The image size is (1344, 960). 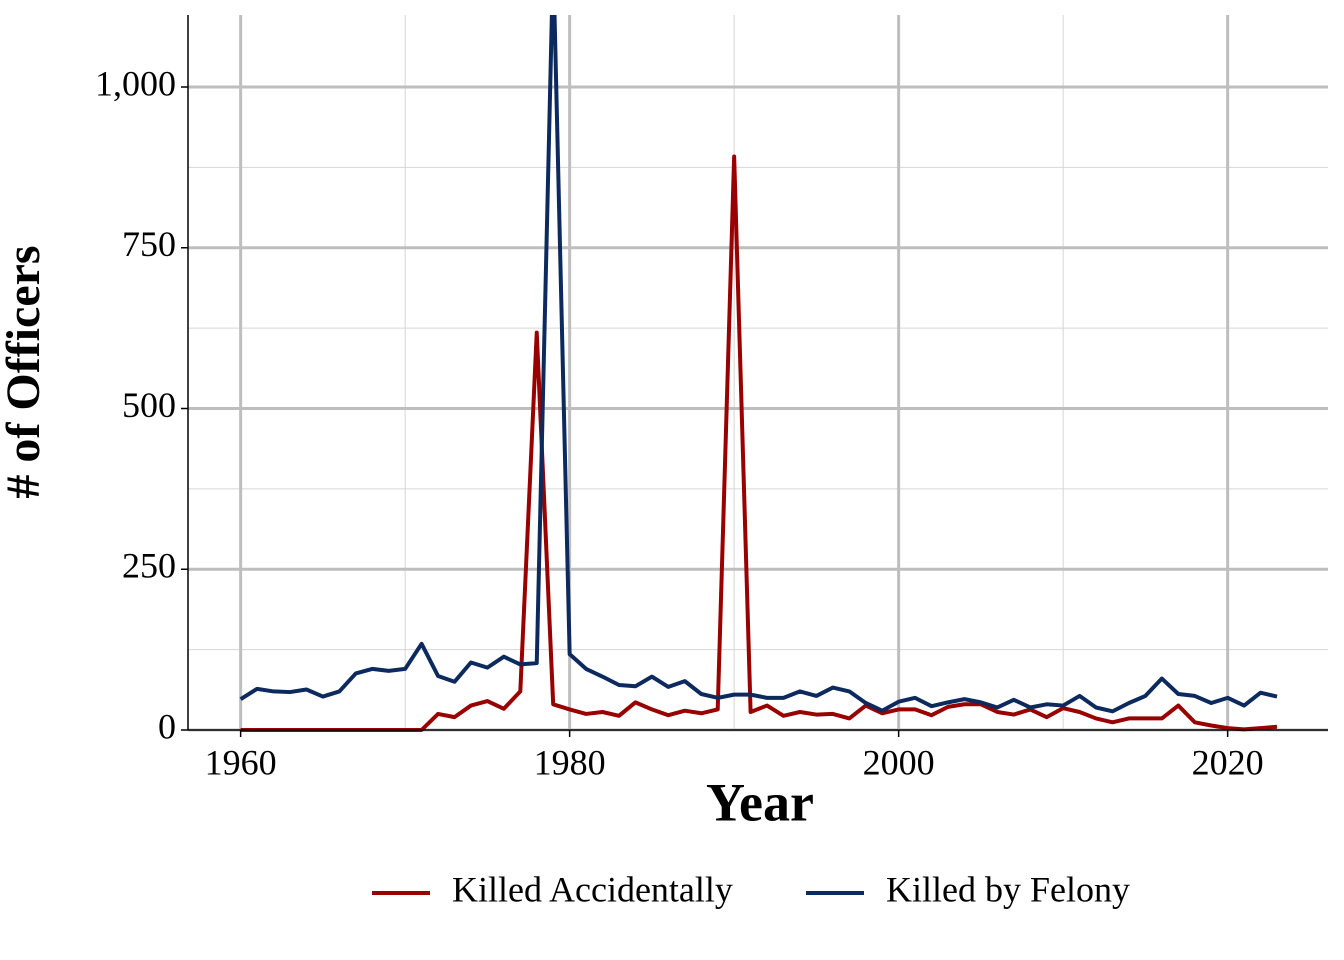 What do you see at coordinates (751, 889) in the screenshot?
I see `legend: Killed Accidentally Killed by Felony` at bounding box center [751, 889].